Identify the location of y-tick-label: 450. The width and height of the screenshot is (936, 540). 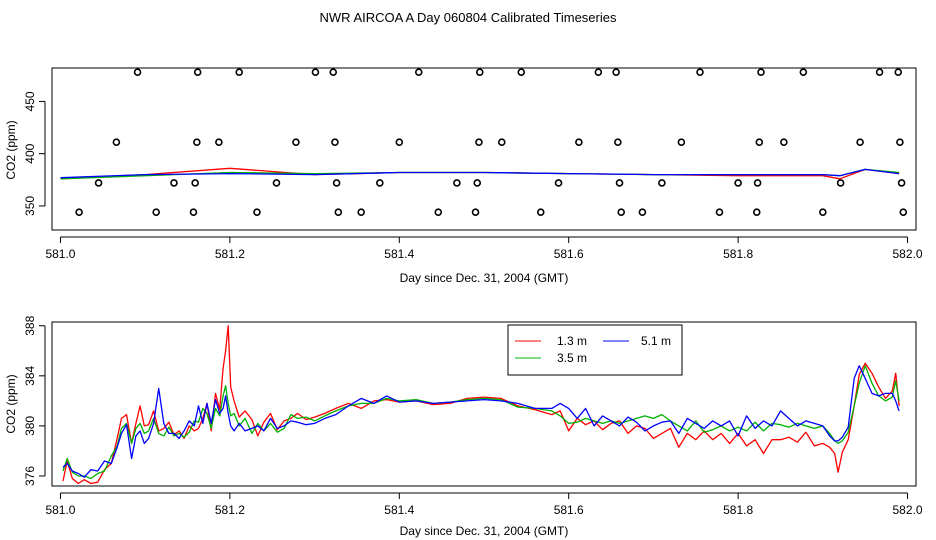
(30, 101).